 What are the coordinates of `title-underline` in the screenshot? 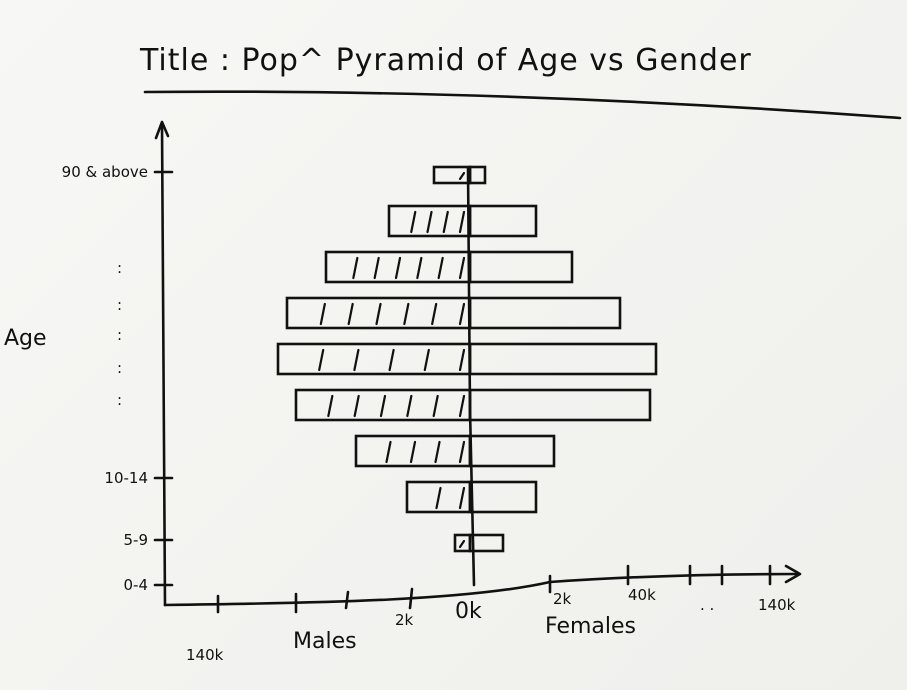 It's located at (522, 105).